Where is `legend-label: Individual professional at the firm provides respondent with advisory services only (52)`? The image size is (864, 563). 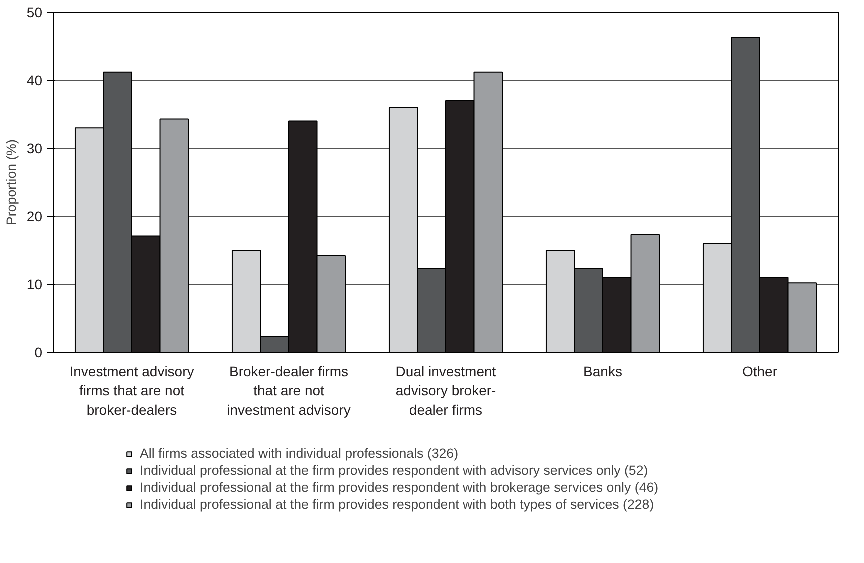 legend-label: Individual professional at the firm provides respondent with advisory services only (52) is located at coordinates (394, 470).